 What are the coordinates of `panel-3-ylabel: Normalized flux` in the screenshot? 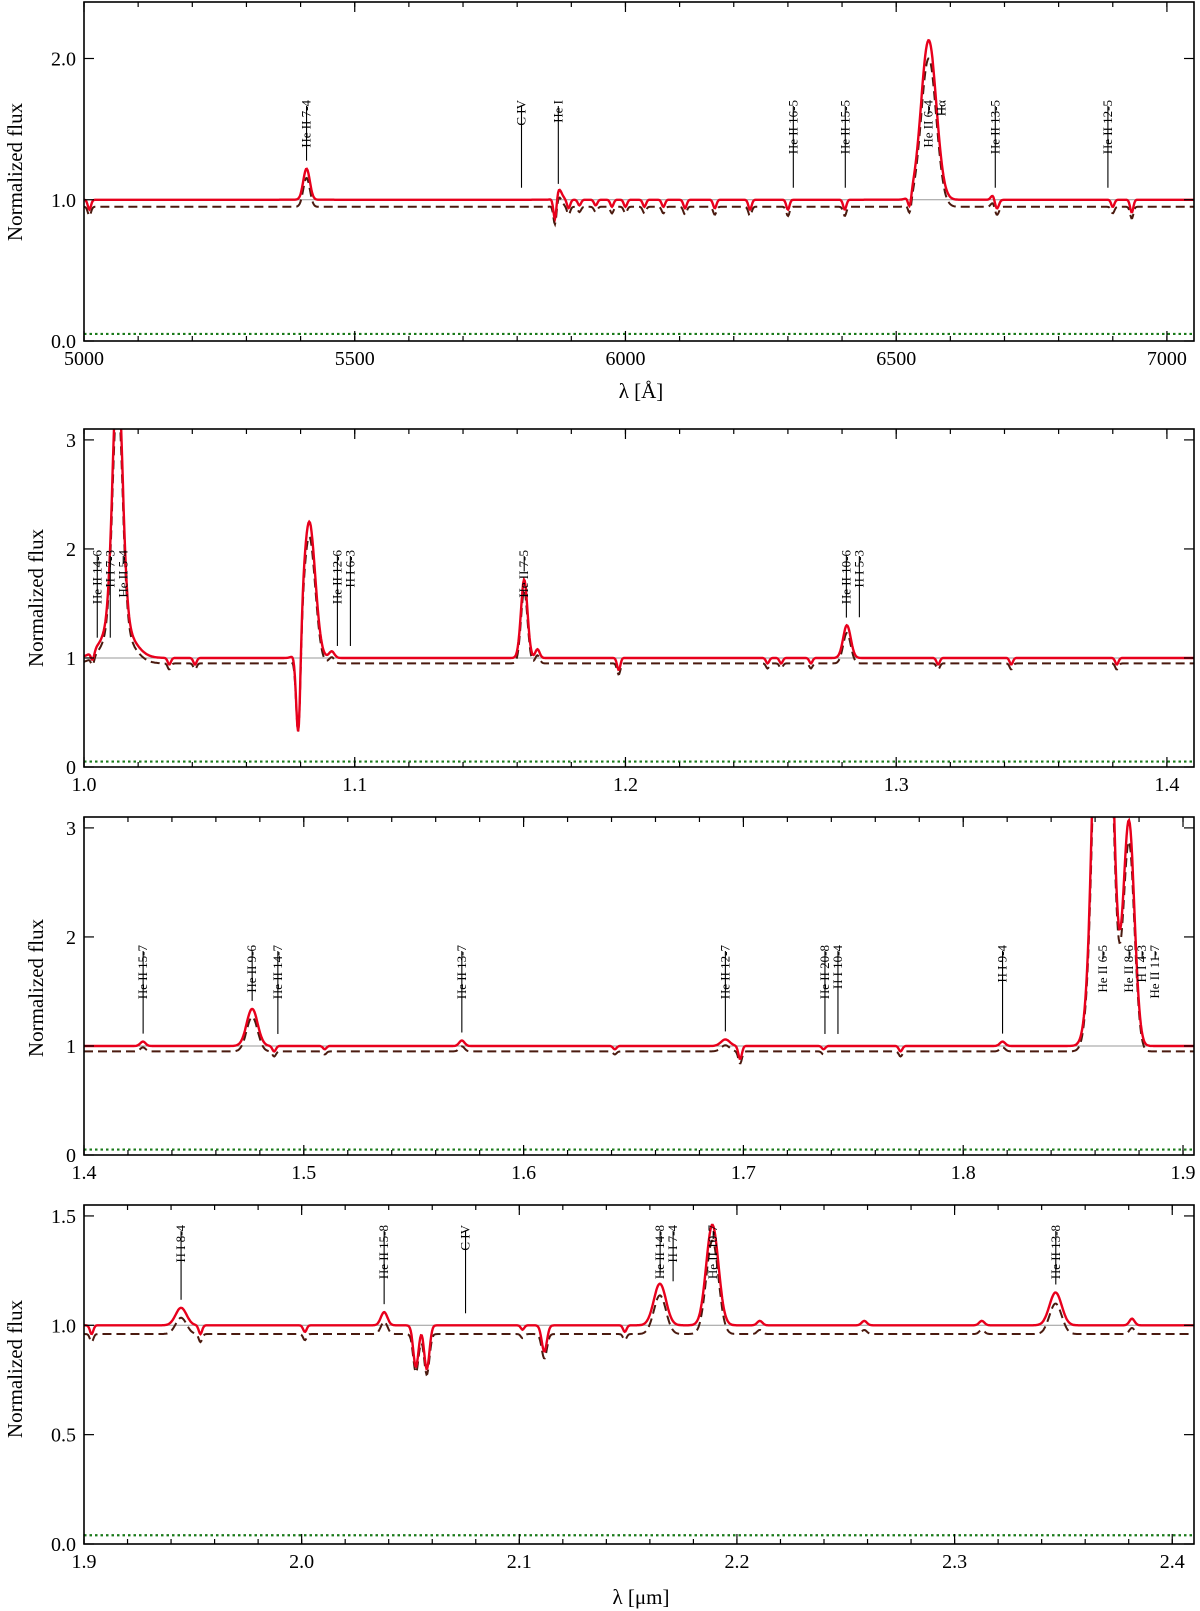 It's located at (36, 987).